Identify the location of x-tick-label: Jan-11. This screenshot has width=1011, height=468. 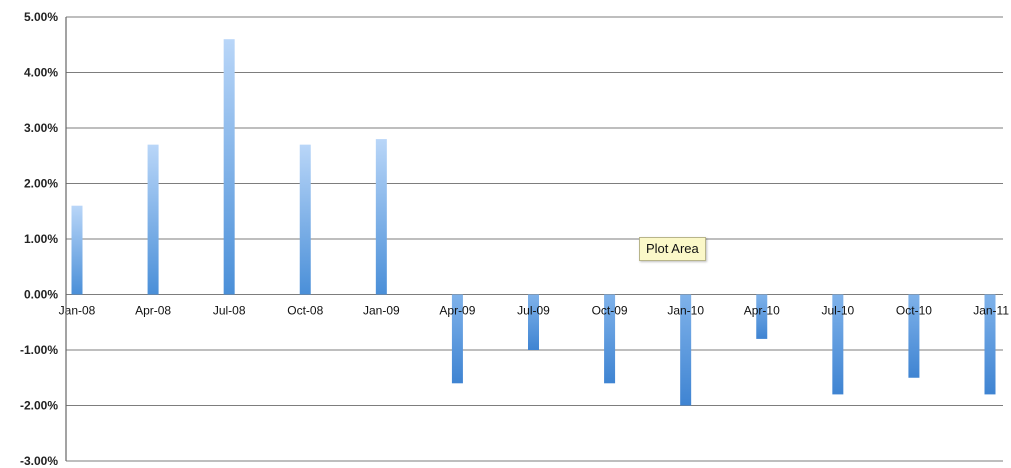
(991, 311).